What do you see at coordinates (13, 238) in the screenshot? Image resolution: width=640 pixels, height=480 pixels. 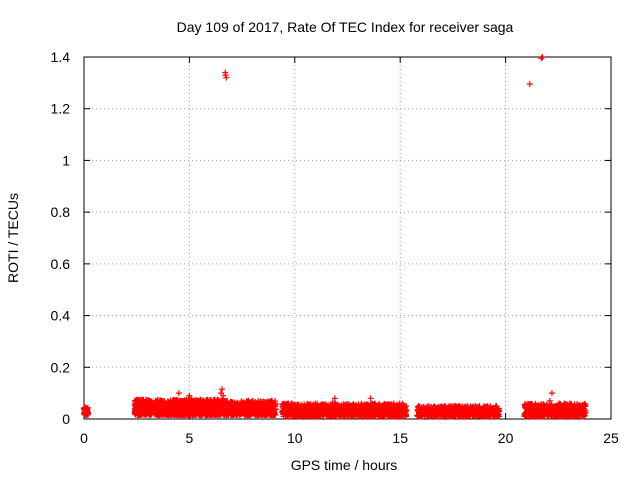 I see `y-axis-label: ROTI / TECUs` at bounding box center [13, 238].